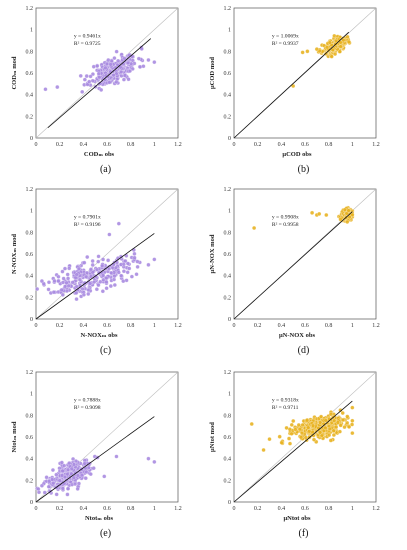 The height and width of the screenshot is (550, 407). Describe the element at coordinates (99, 335) in the screenshot. I see `x-axis-label: N-NOXₘ obs` at that location.